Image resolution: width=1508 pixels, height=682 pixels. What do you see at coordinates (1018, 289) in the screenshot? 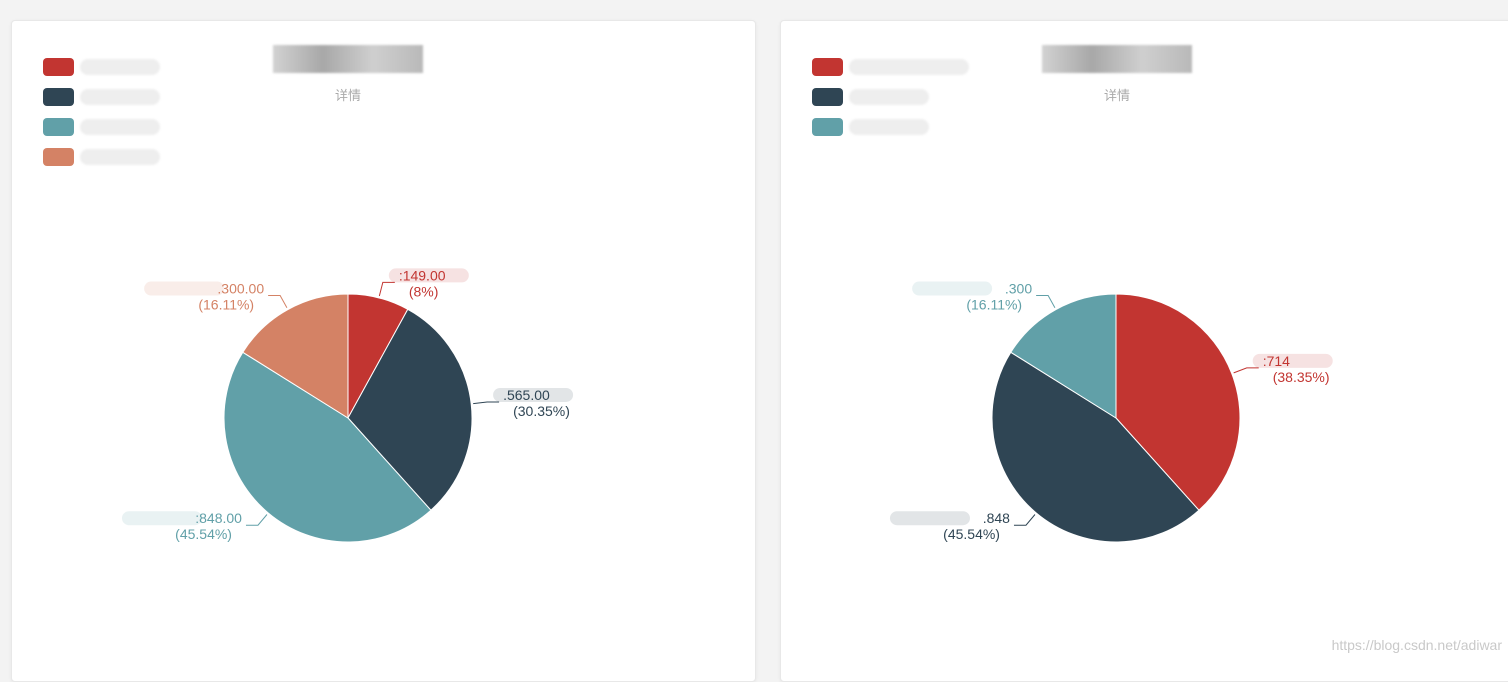
I see `slice-value-label: .300` at bounding box center [1018, 289].